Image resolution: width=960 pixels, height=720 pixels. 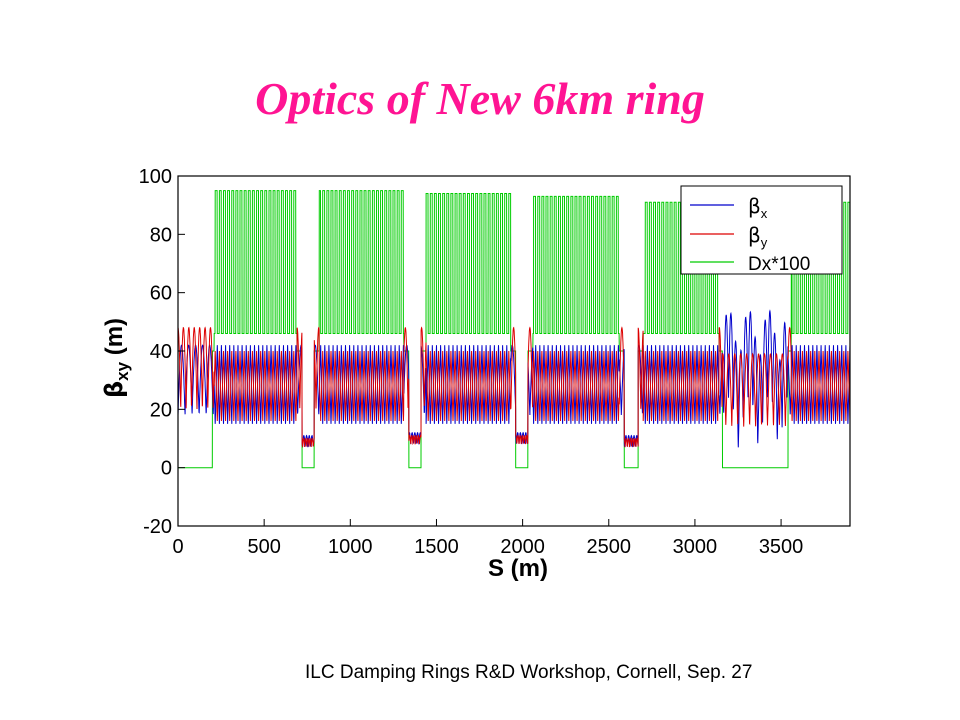 I want to click on x-tick-label: 3000, so click(x=695, y=547).